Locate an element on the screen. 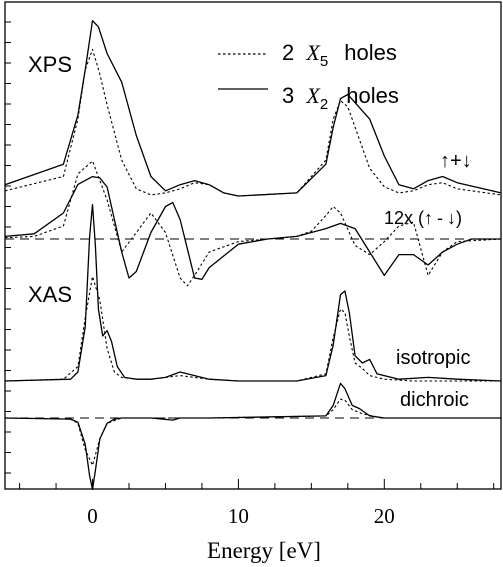 This screenshot has width=503, height=567. legend-dotted-label: 2 X5 holes is located at coordinates (339, 55).